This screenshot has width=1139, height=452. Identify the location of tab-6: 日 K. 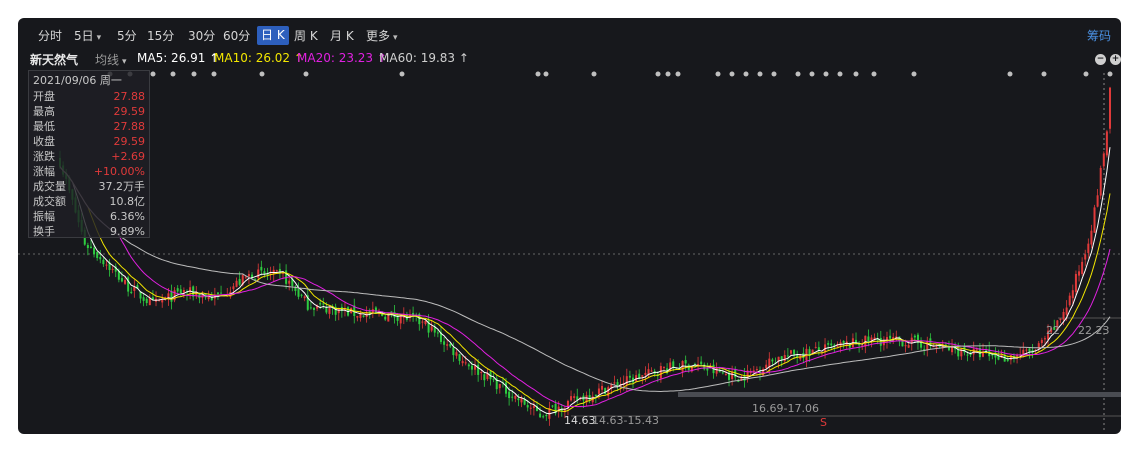
(273, 35).